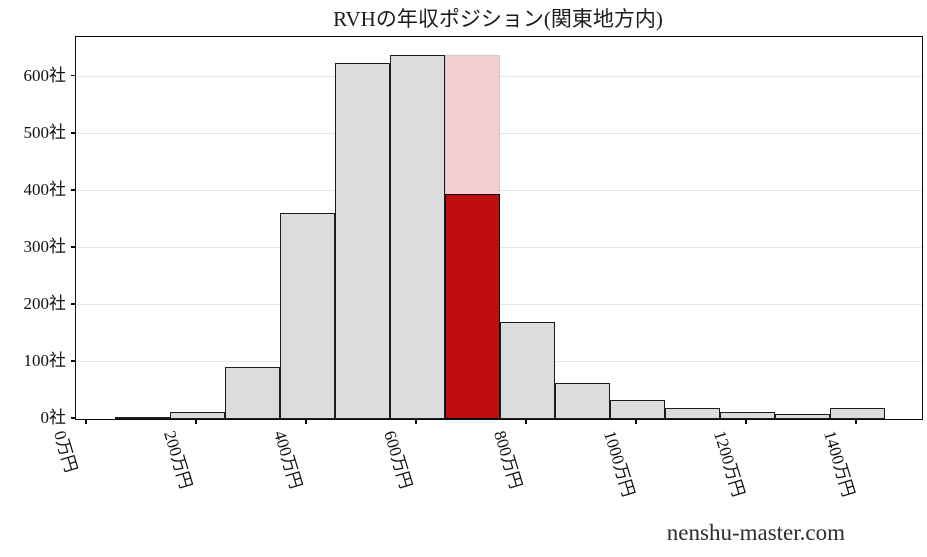 The width and height of the screenshot is (927, 557). I want to click on y-tick-label-200: 200社, so click(45, 303).